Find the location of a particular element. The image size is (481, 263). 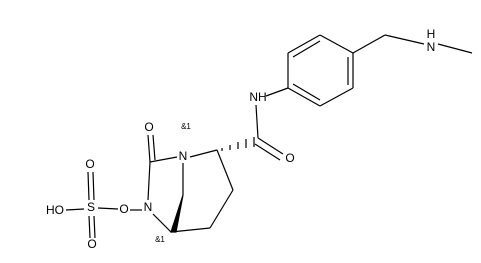

atom-label: NH is located at coordinates (257, 97).